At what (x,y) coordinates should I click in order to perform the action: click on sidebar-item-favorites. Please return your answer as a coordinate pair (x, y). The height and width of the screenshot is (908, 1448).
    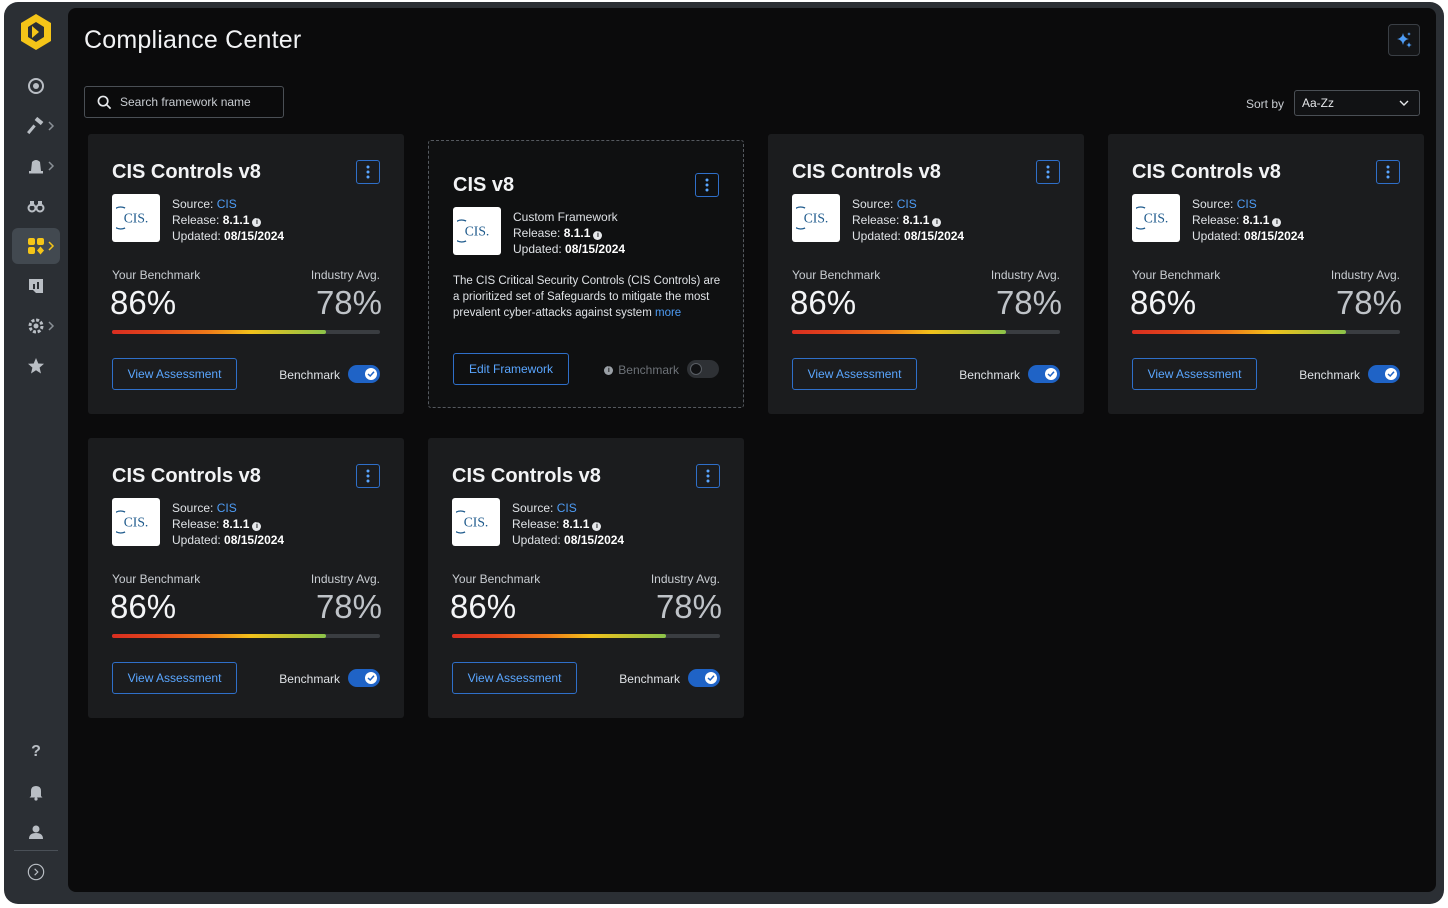
    Looking at the image, I should click on (36, 366).